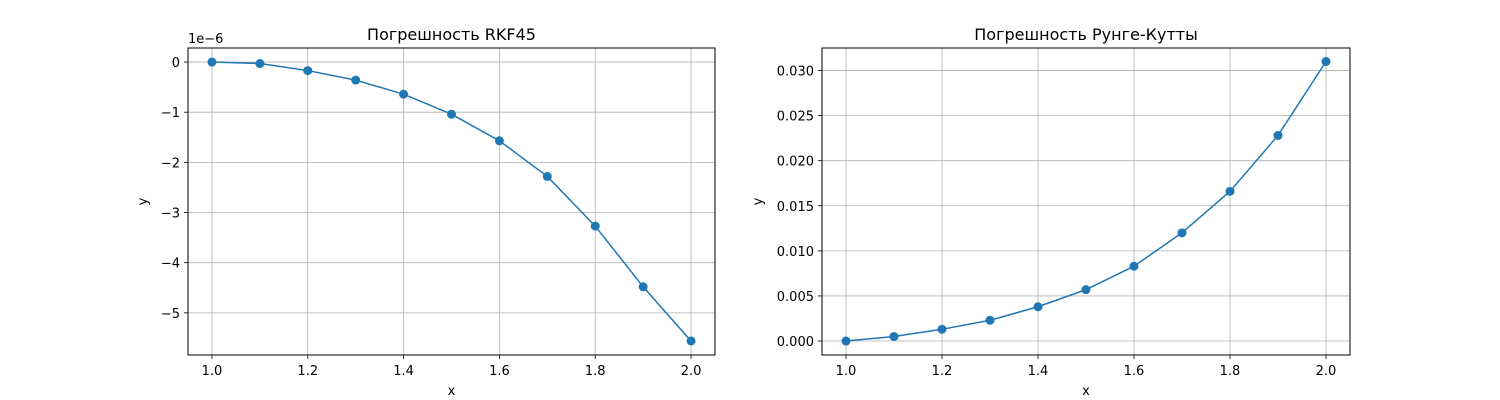 The image size is (1500, 400). What do you see at coordinates (795, 207) in the screenshot?
I see `y-tick-label: 0.015` at bounding box center [795, 207].